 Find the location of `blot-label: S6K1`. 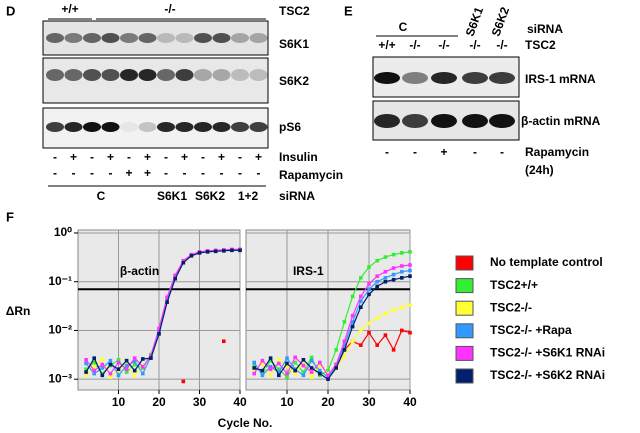

blot-label: S6K1 is located at coordinates (294, 44).